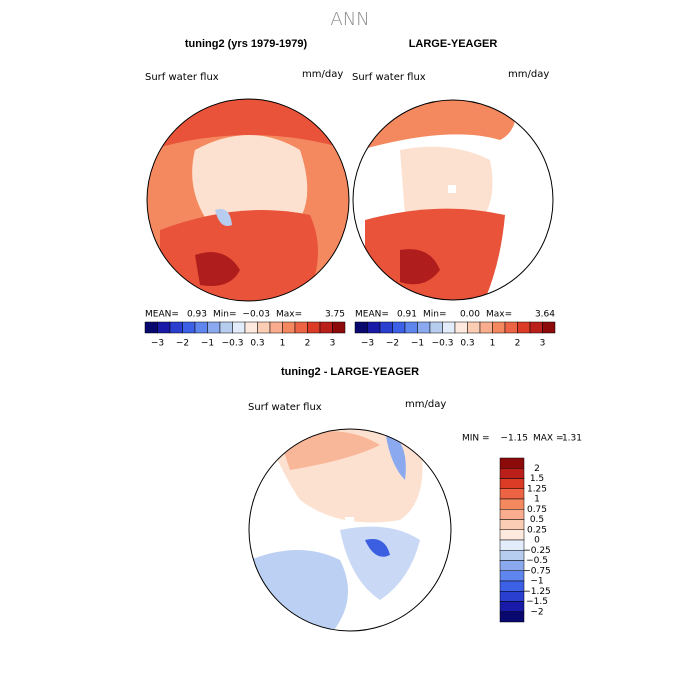 Image resolution: width=700 pixels, height=700 pixels. What do you see at coordinates (537, 489) in the screenshot?
I see `colorbar-label: 1.25` at bounding box center [537, 489].